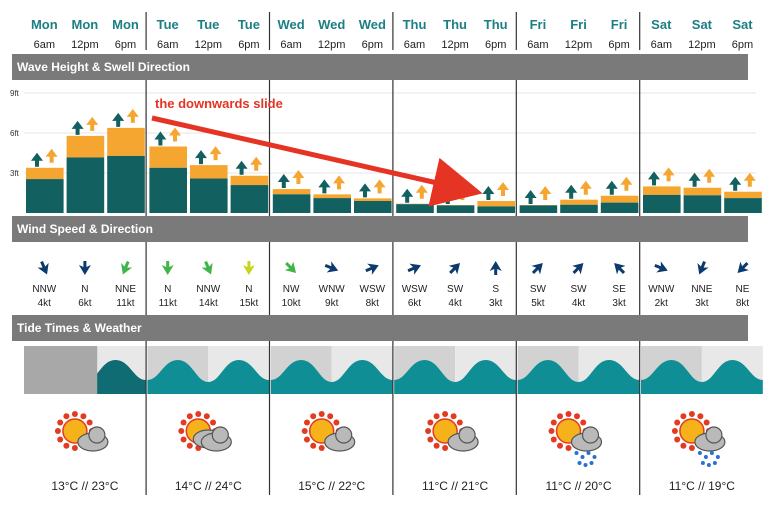 Image resolution: width=764 pixels, height=507 pixels. Describe the element at coordinates (219, 103) in the screenshot. I see `annotation-text: the downwards slide` at that location.